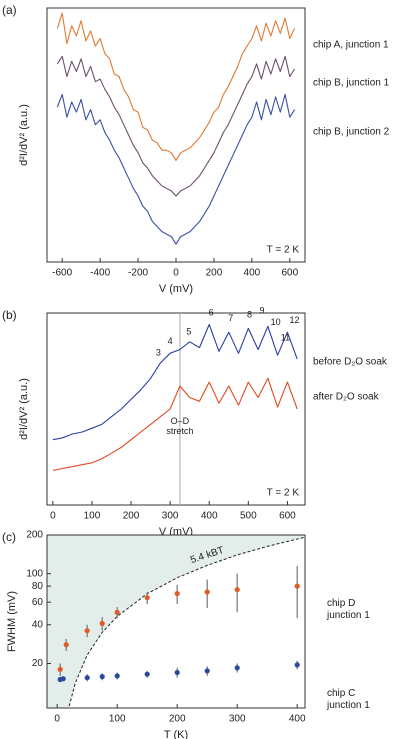 Image resolution: width=400 pixels, height=739 pixels. What do you see at coordinates (294, 320) in the screenshot?
I see `peak-label: 12` at bounding box center [294, 320].